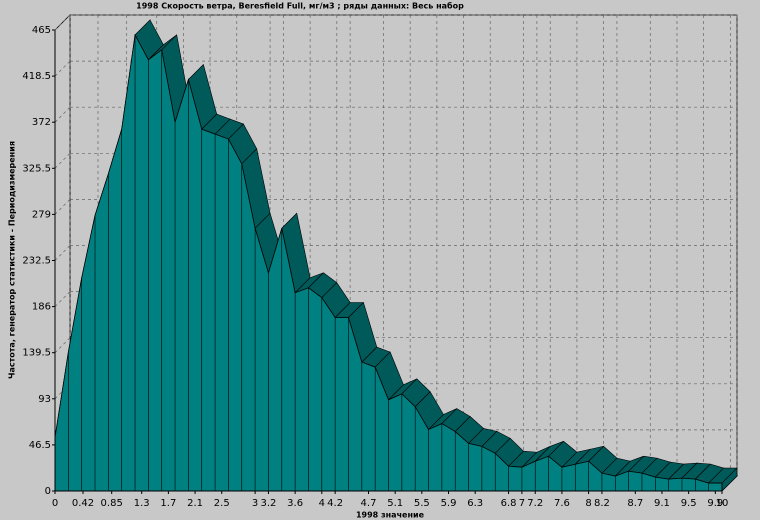 The width and height of the screenshot is (760, 520). Describe the element at coordinates (689, 503) in the screenshot. I see `x-tick-label: 9.5` at that location.